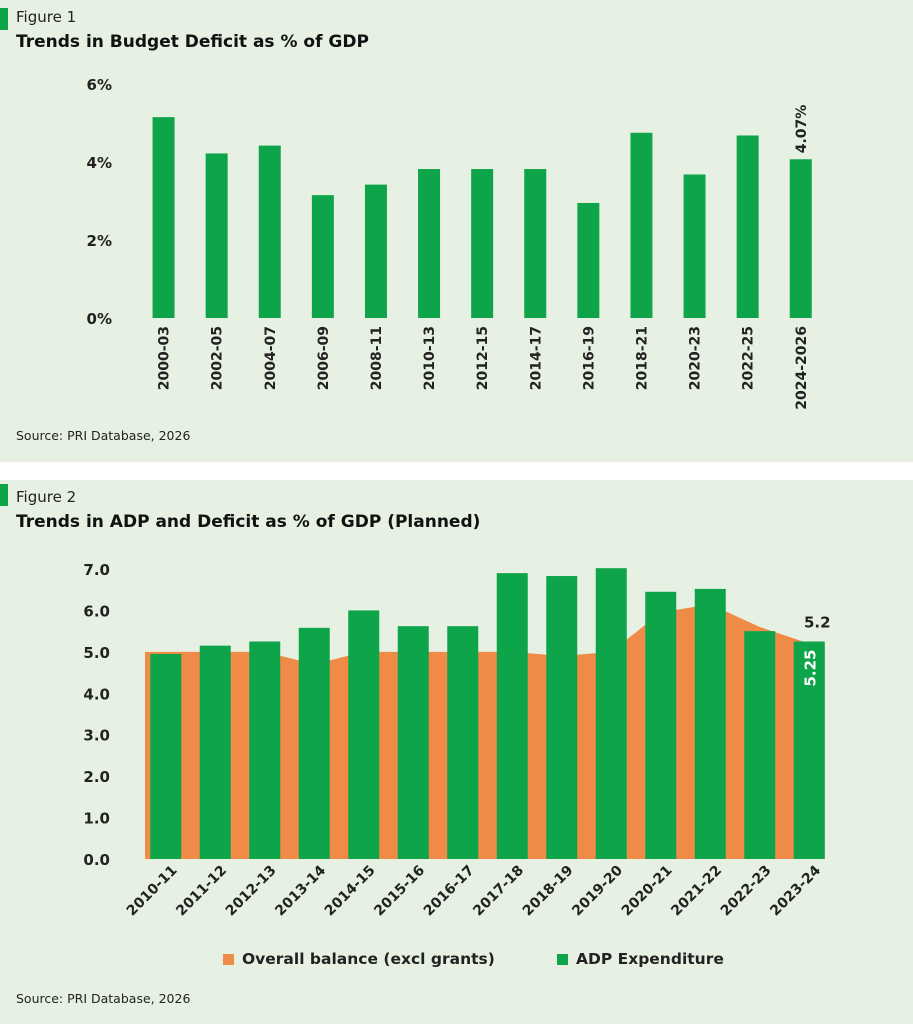 The height and width of the screenshot is (1024, 913). Describe the element at coordinates (802, 129) in the screenshot. I see `data-label: 4.07%` at that location.